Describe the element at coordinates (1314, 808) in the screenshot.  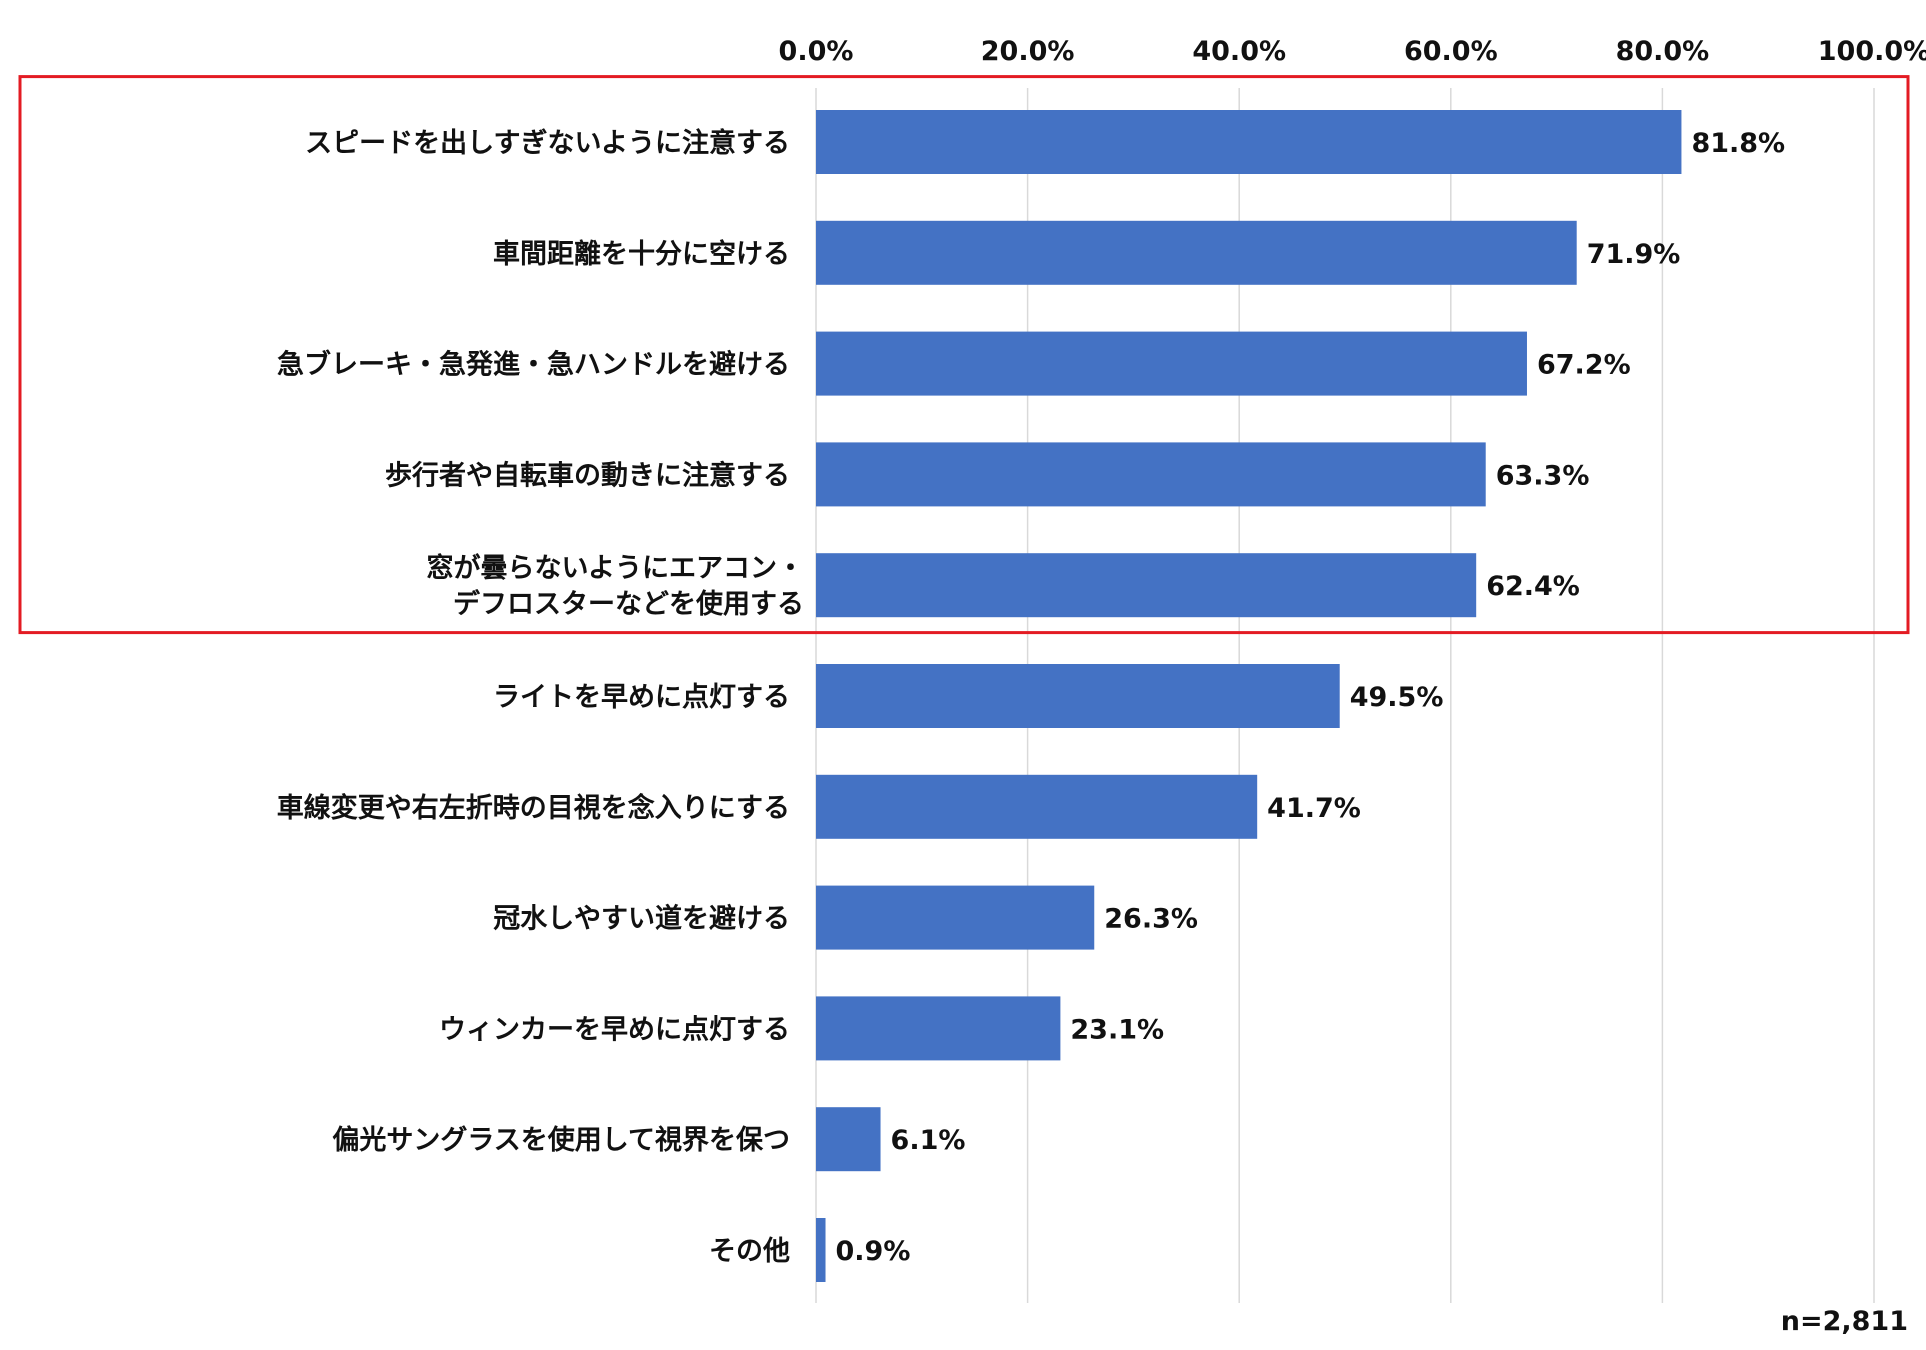
I see `value-label: 41.7%` at that location.